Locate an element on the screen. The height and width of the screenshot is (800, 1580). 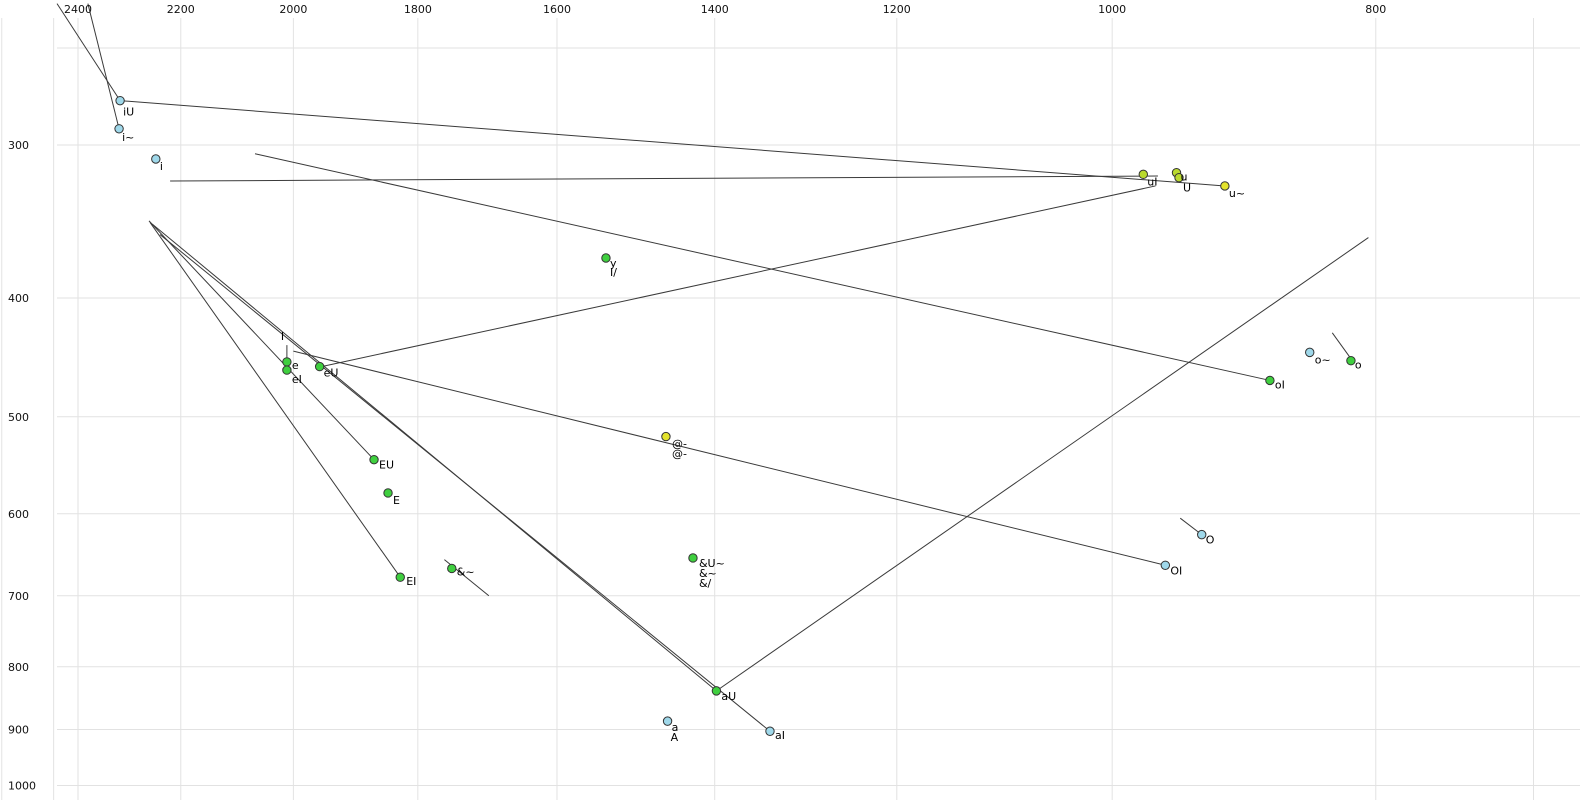
vowel-label: E is located at coordinates (396, 500).